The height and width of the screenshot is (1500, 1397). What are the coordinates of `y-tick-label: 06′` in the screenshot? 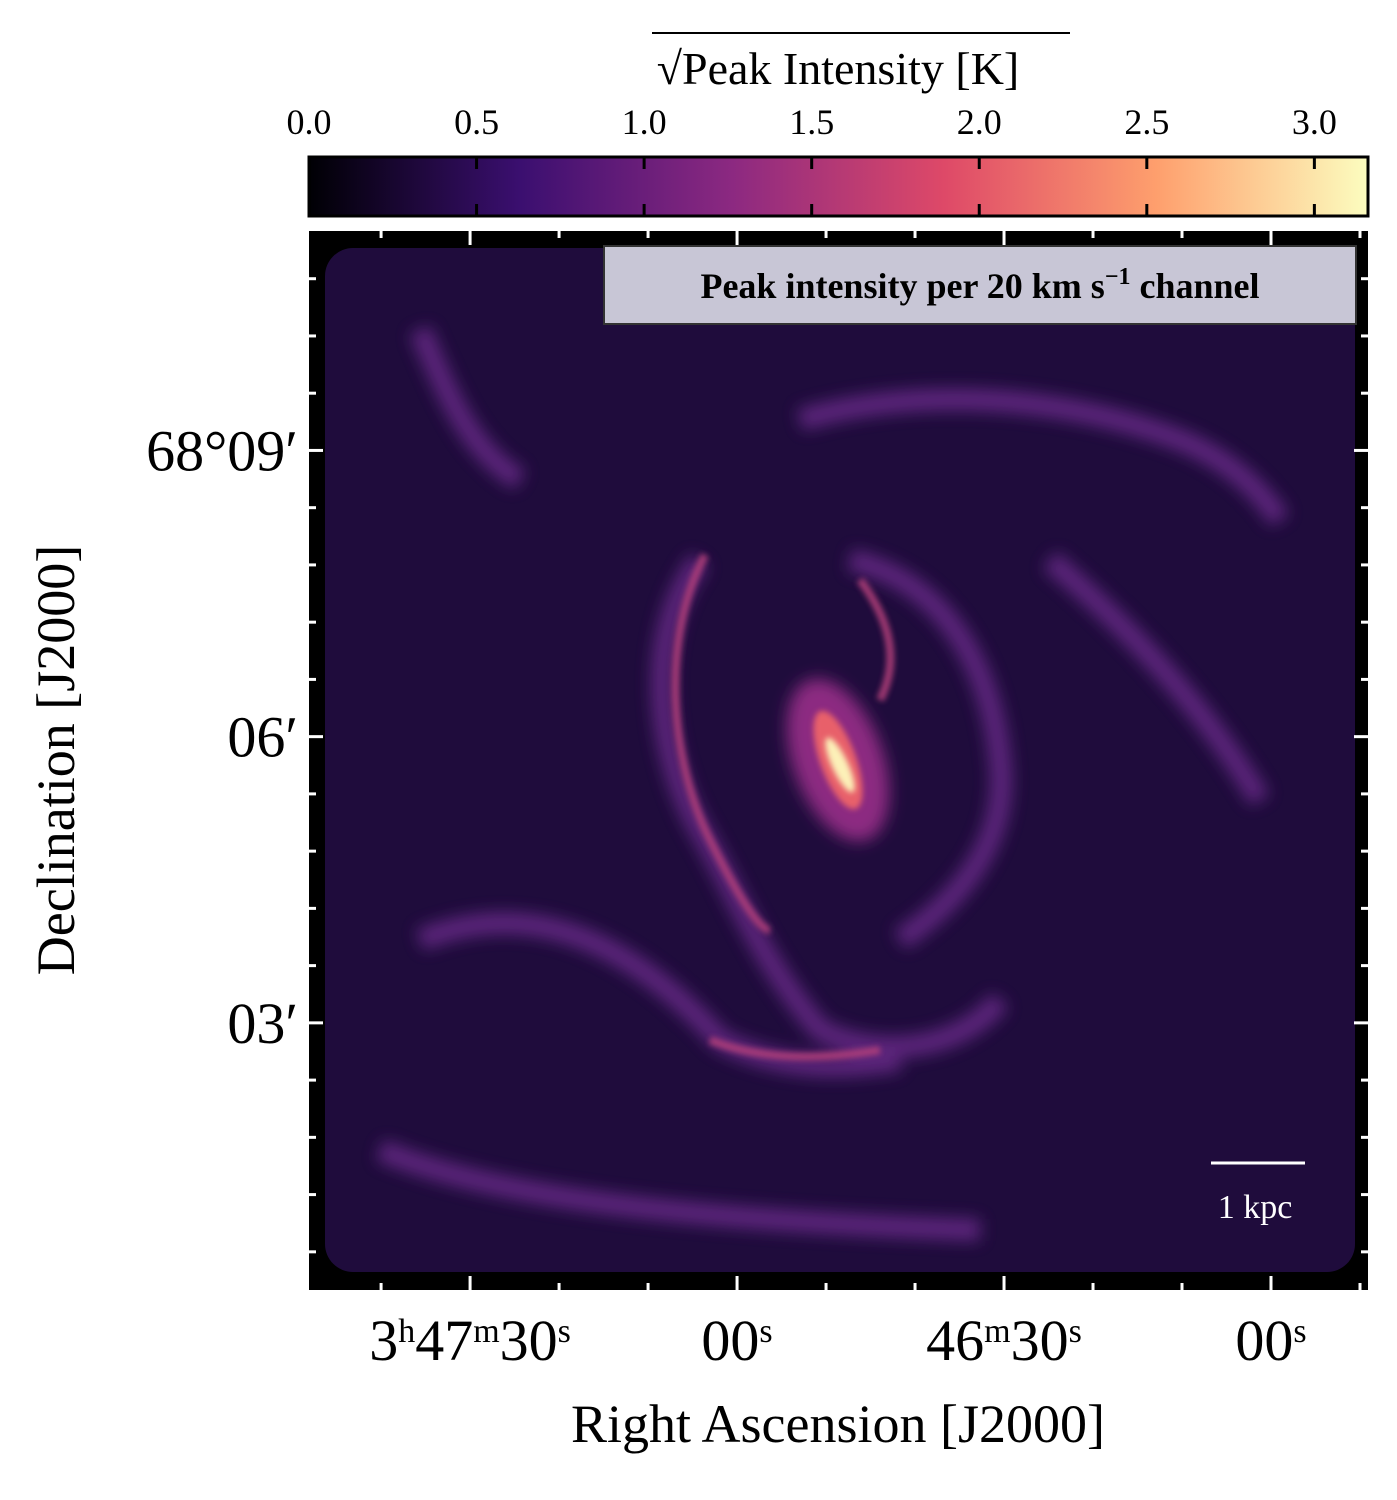 It's located at (262, 737).